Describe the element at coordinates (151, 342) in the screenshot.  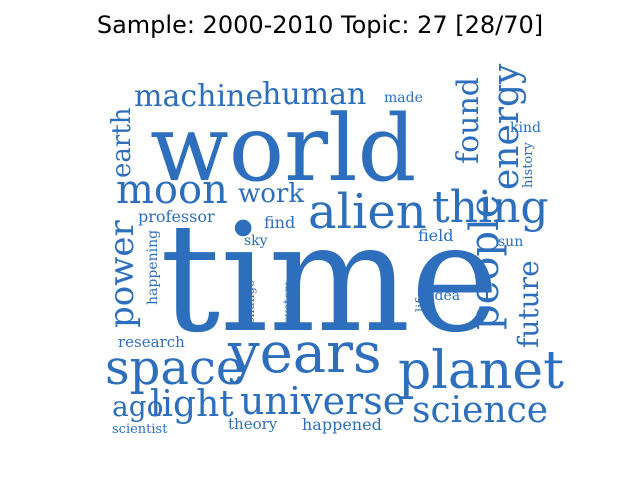
I see `word-research: research` at that location.